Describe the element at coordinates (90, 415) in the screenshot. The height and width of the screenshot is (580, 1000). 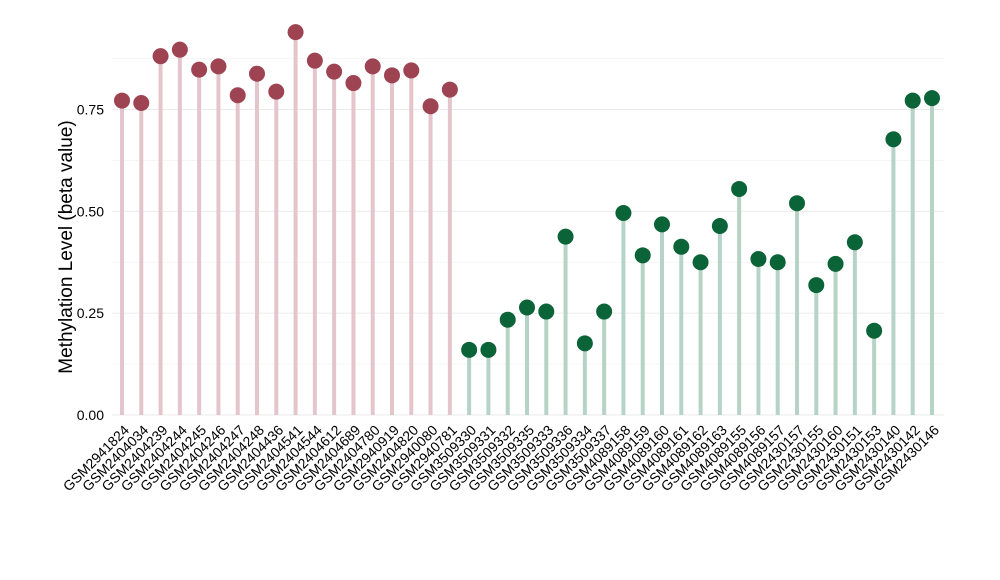
I see `y-tick-label: 0.00` at that location.